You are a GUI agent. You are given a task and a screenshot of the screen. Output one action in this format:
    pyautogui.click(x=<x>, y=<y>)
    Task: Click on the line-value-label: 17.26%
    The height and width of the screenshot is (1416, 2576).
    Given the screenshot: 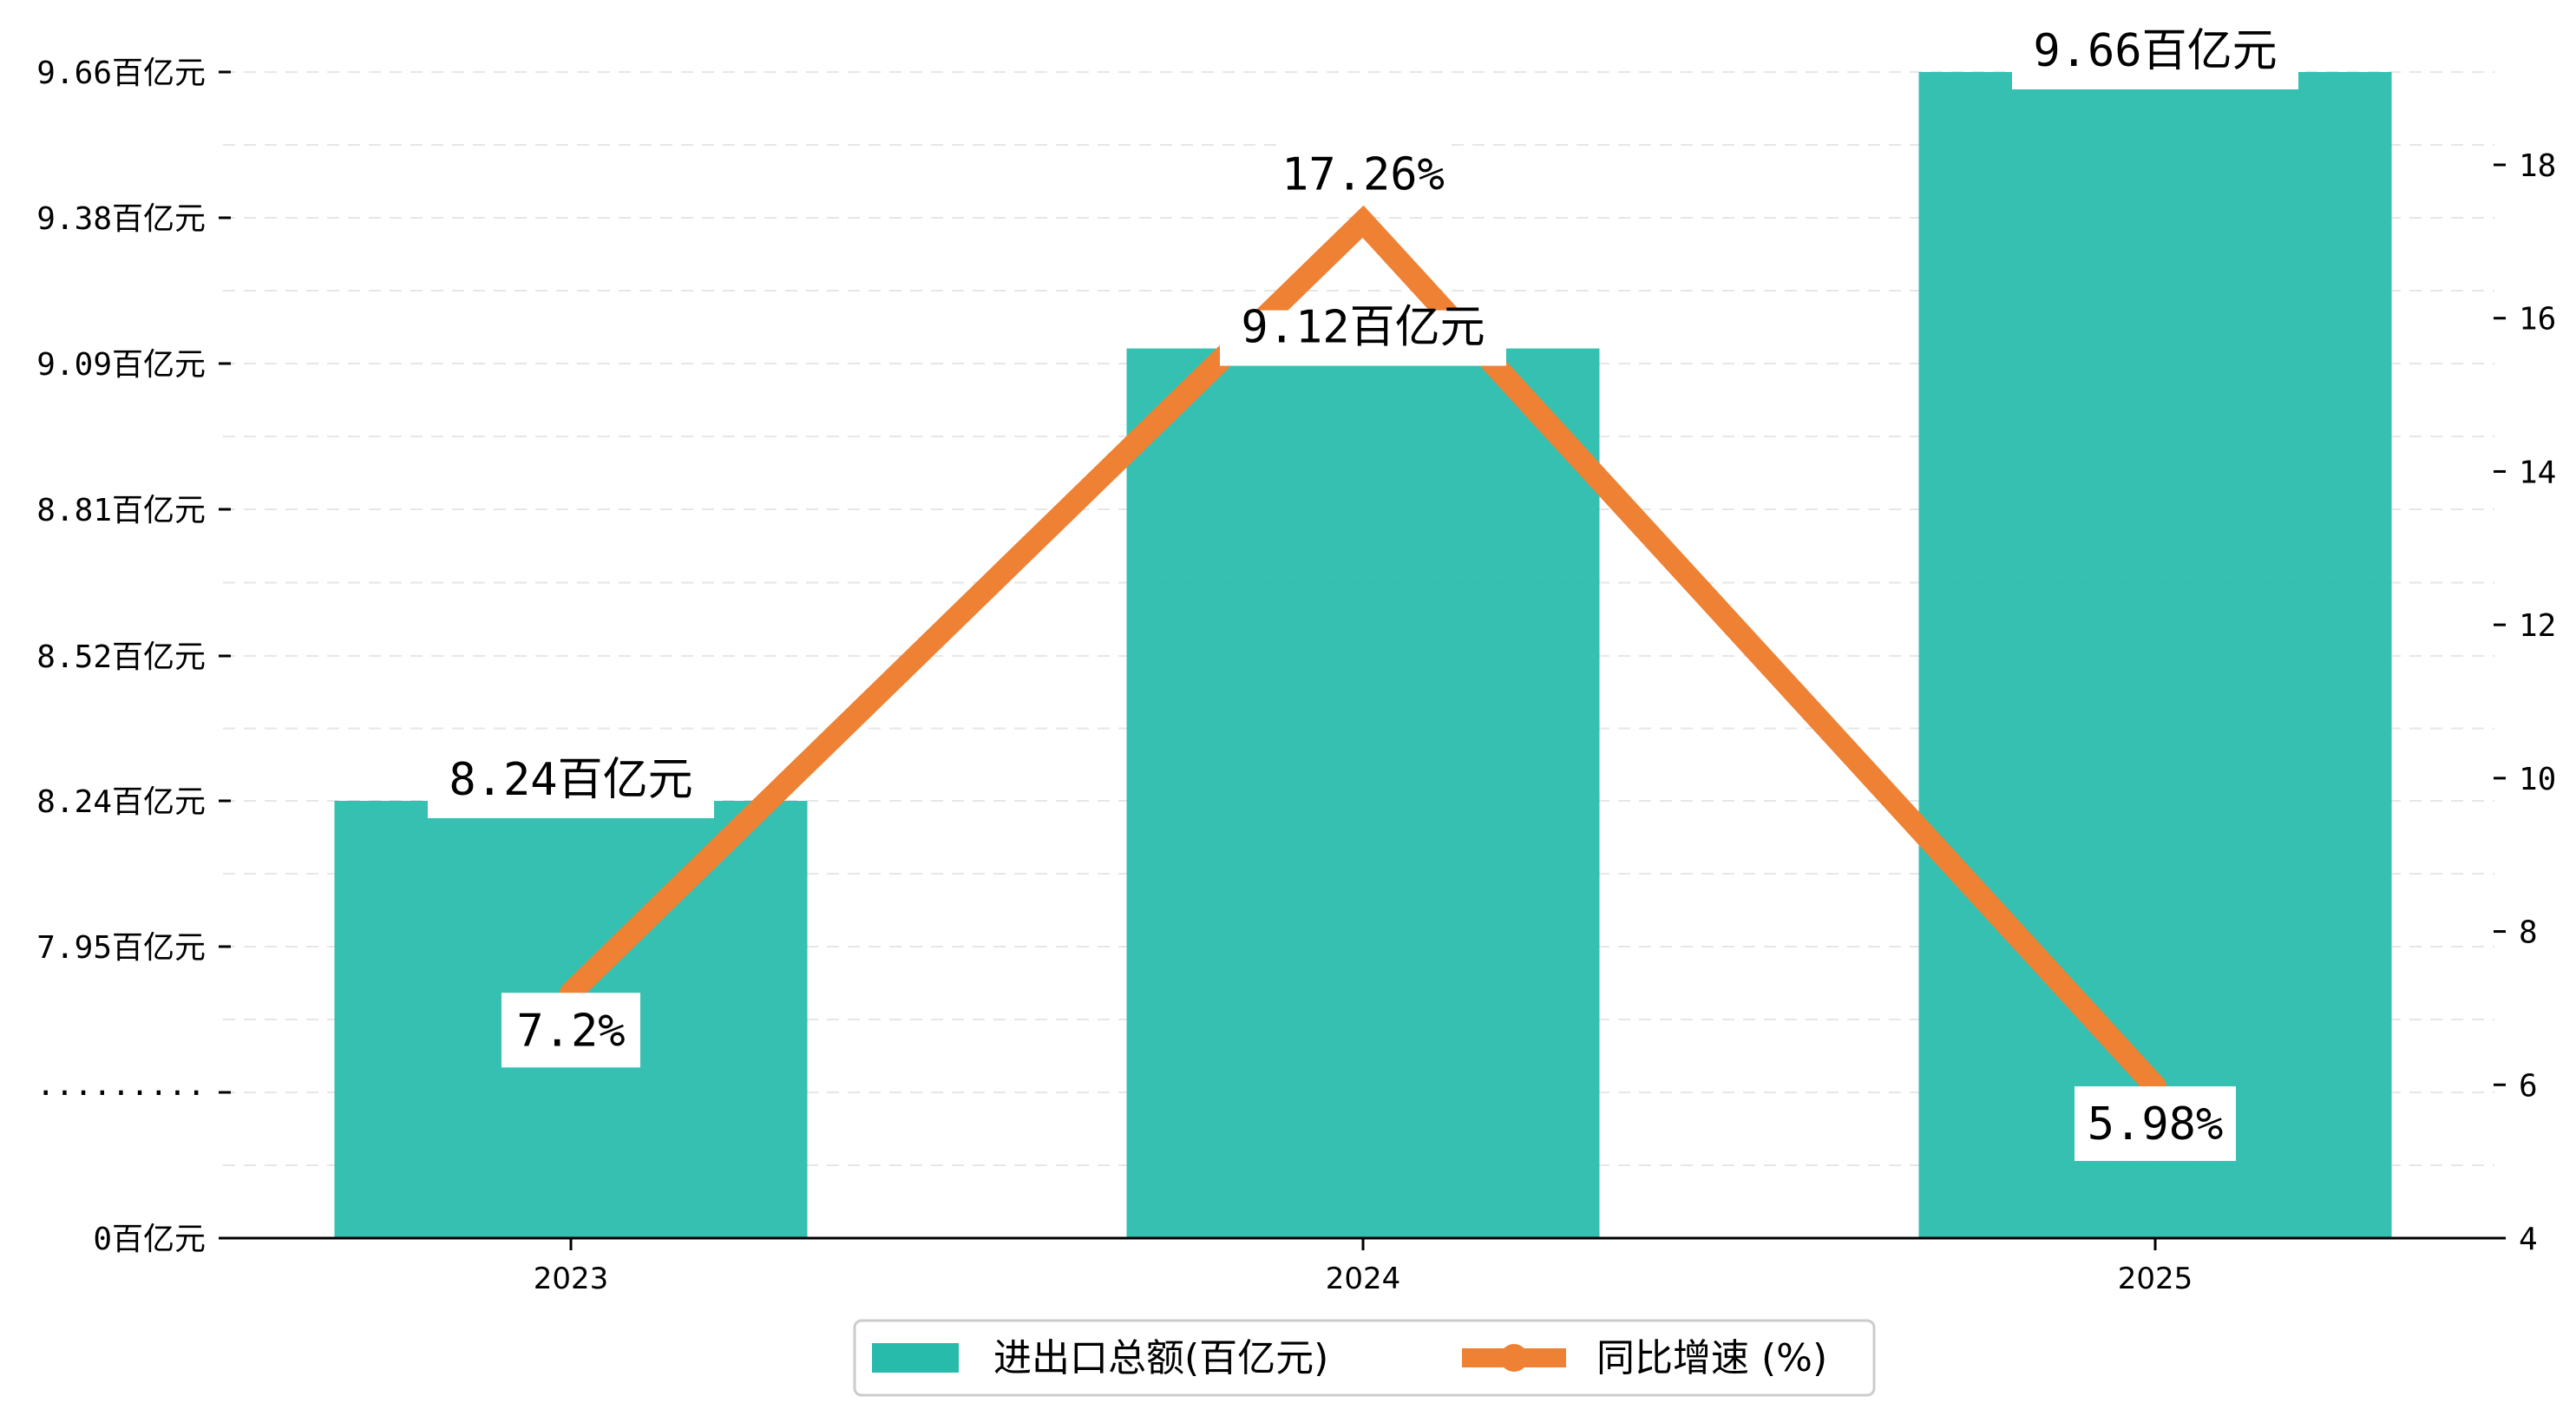 What is the action you would take?
    pyautogui.click(x=1363, y=174)
    